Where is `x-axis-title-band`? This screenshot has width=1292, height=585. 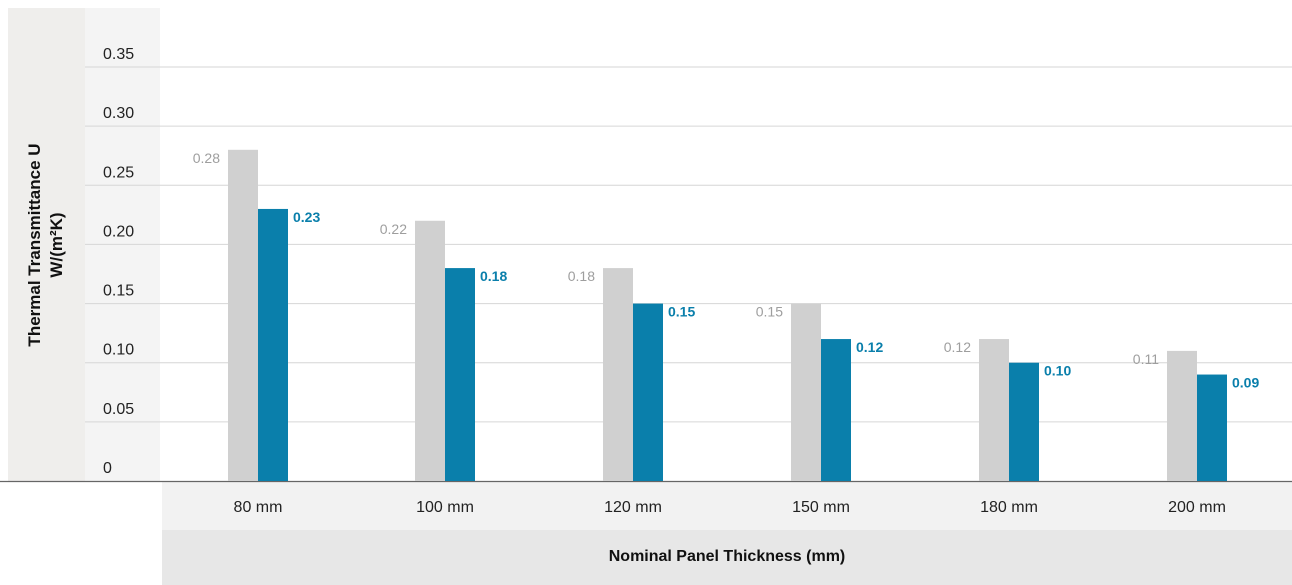 x-axis-title-band is located at coordinates (727, 557).